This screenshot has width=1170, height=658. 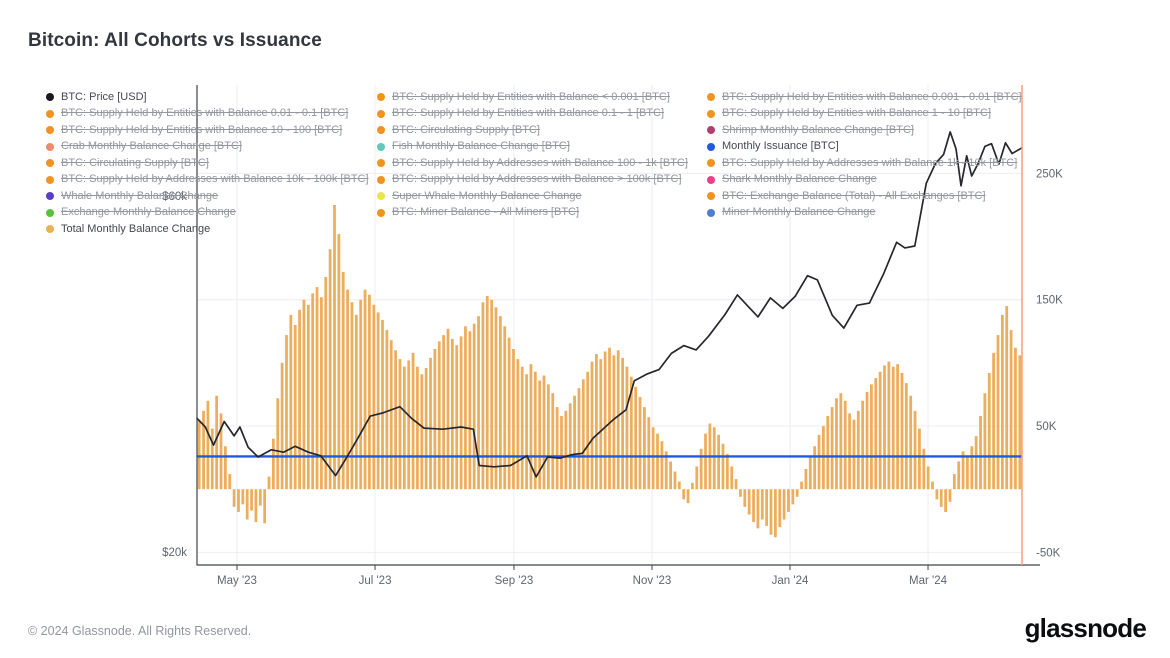 What do you see at coordinates (140, 631) in the screenshot?
I see `copyright-text: © 2024 Glassnode. All Rights Reserved.` at bounding box center [140, 631].